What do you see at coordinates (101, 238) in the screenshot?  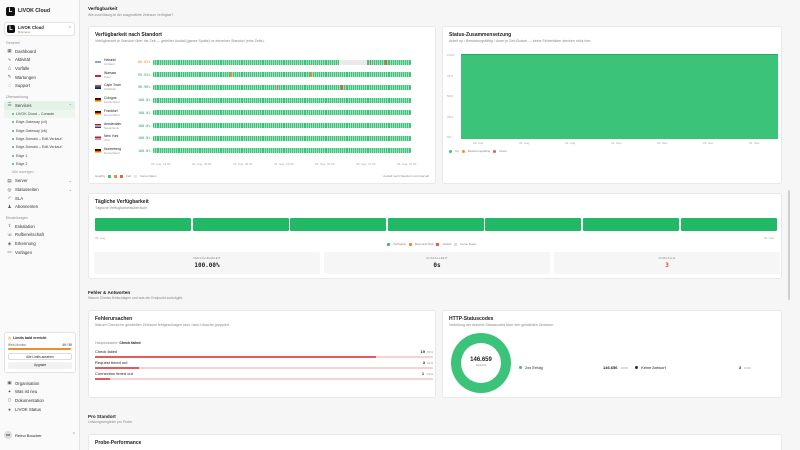 I see `daily-axis-start: 29. Aug.` at bounding box center [101, 238].